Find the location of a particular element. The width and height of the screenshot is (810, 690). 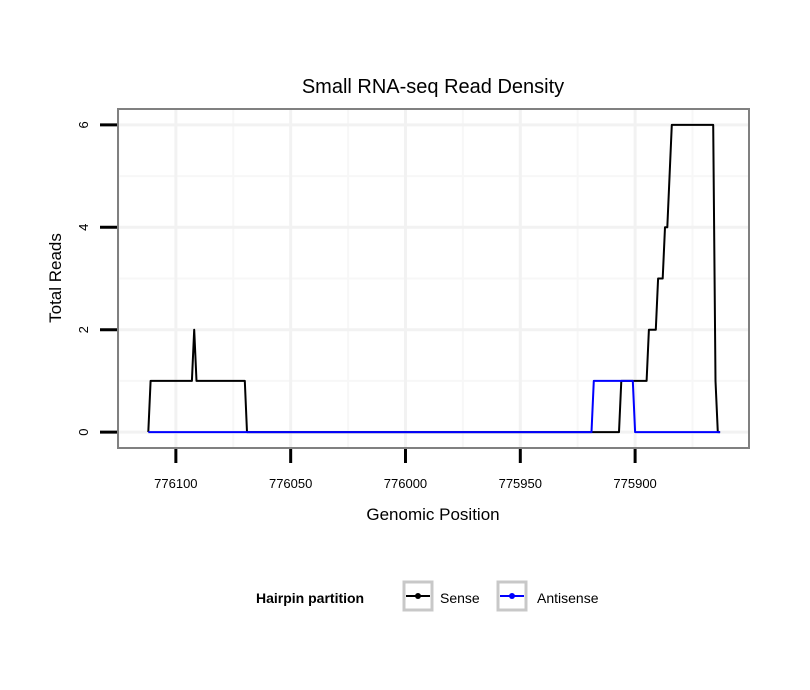

legend-label-sense: Sense is located at coordinates (460, 598).